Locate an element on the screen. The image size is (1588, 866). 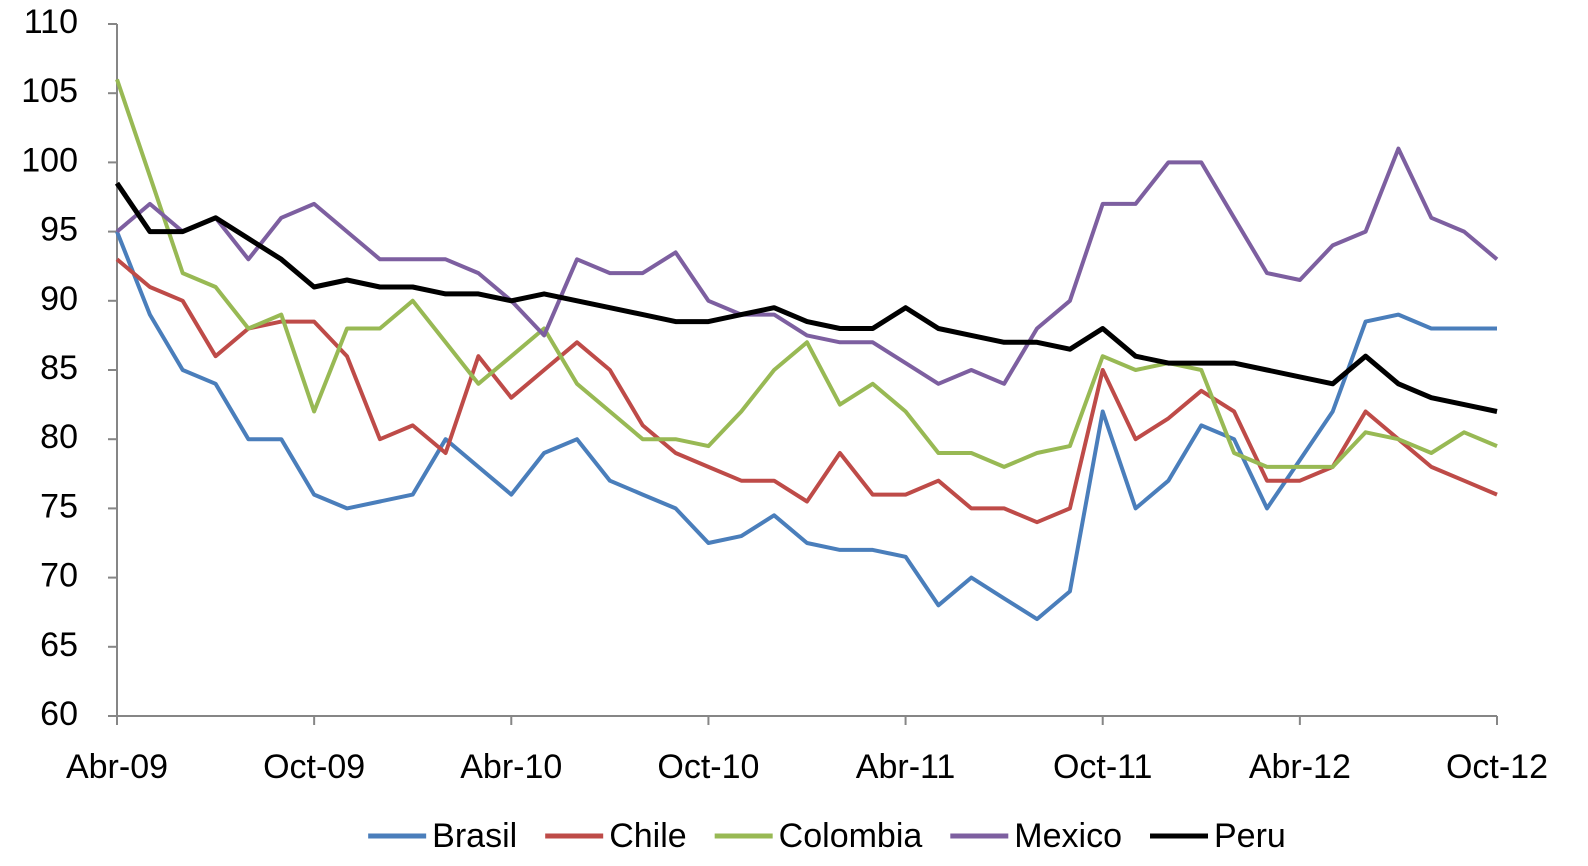
x-tick-label: Abr-10 is located at coordinates (511, 767).